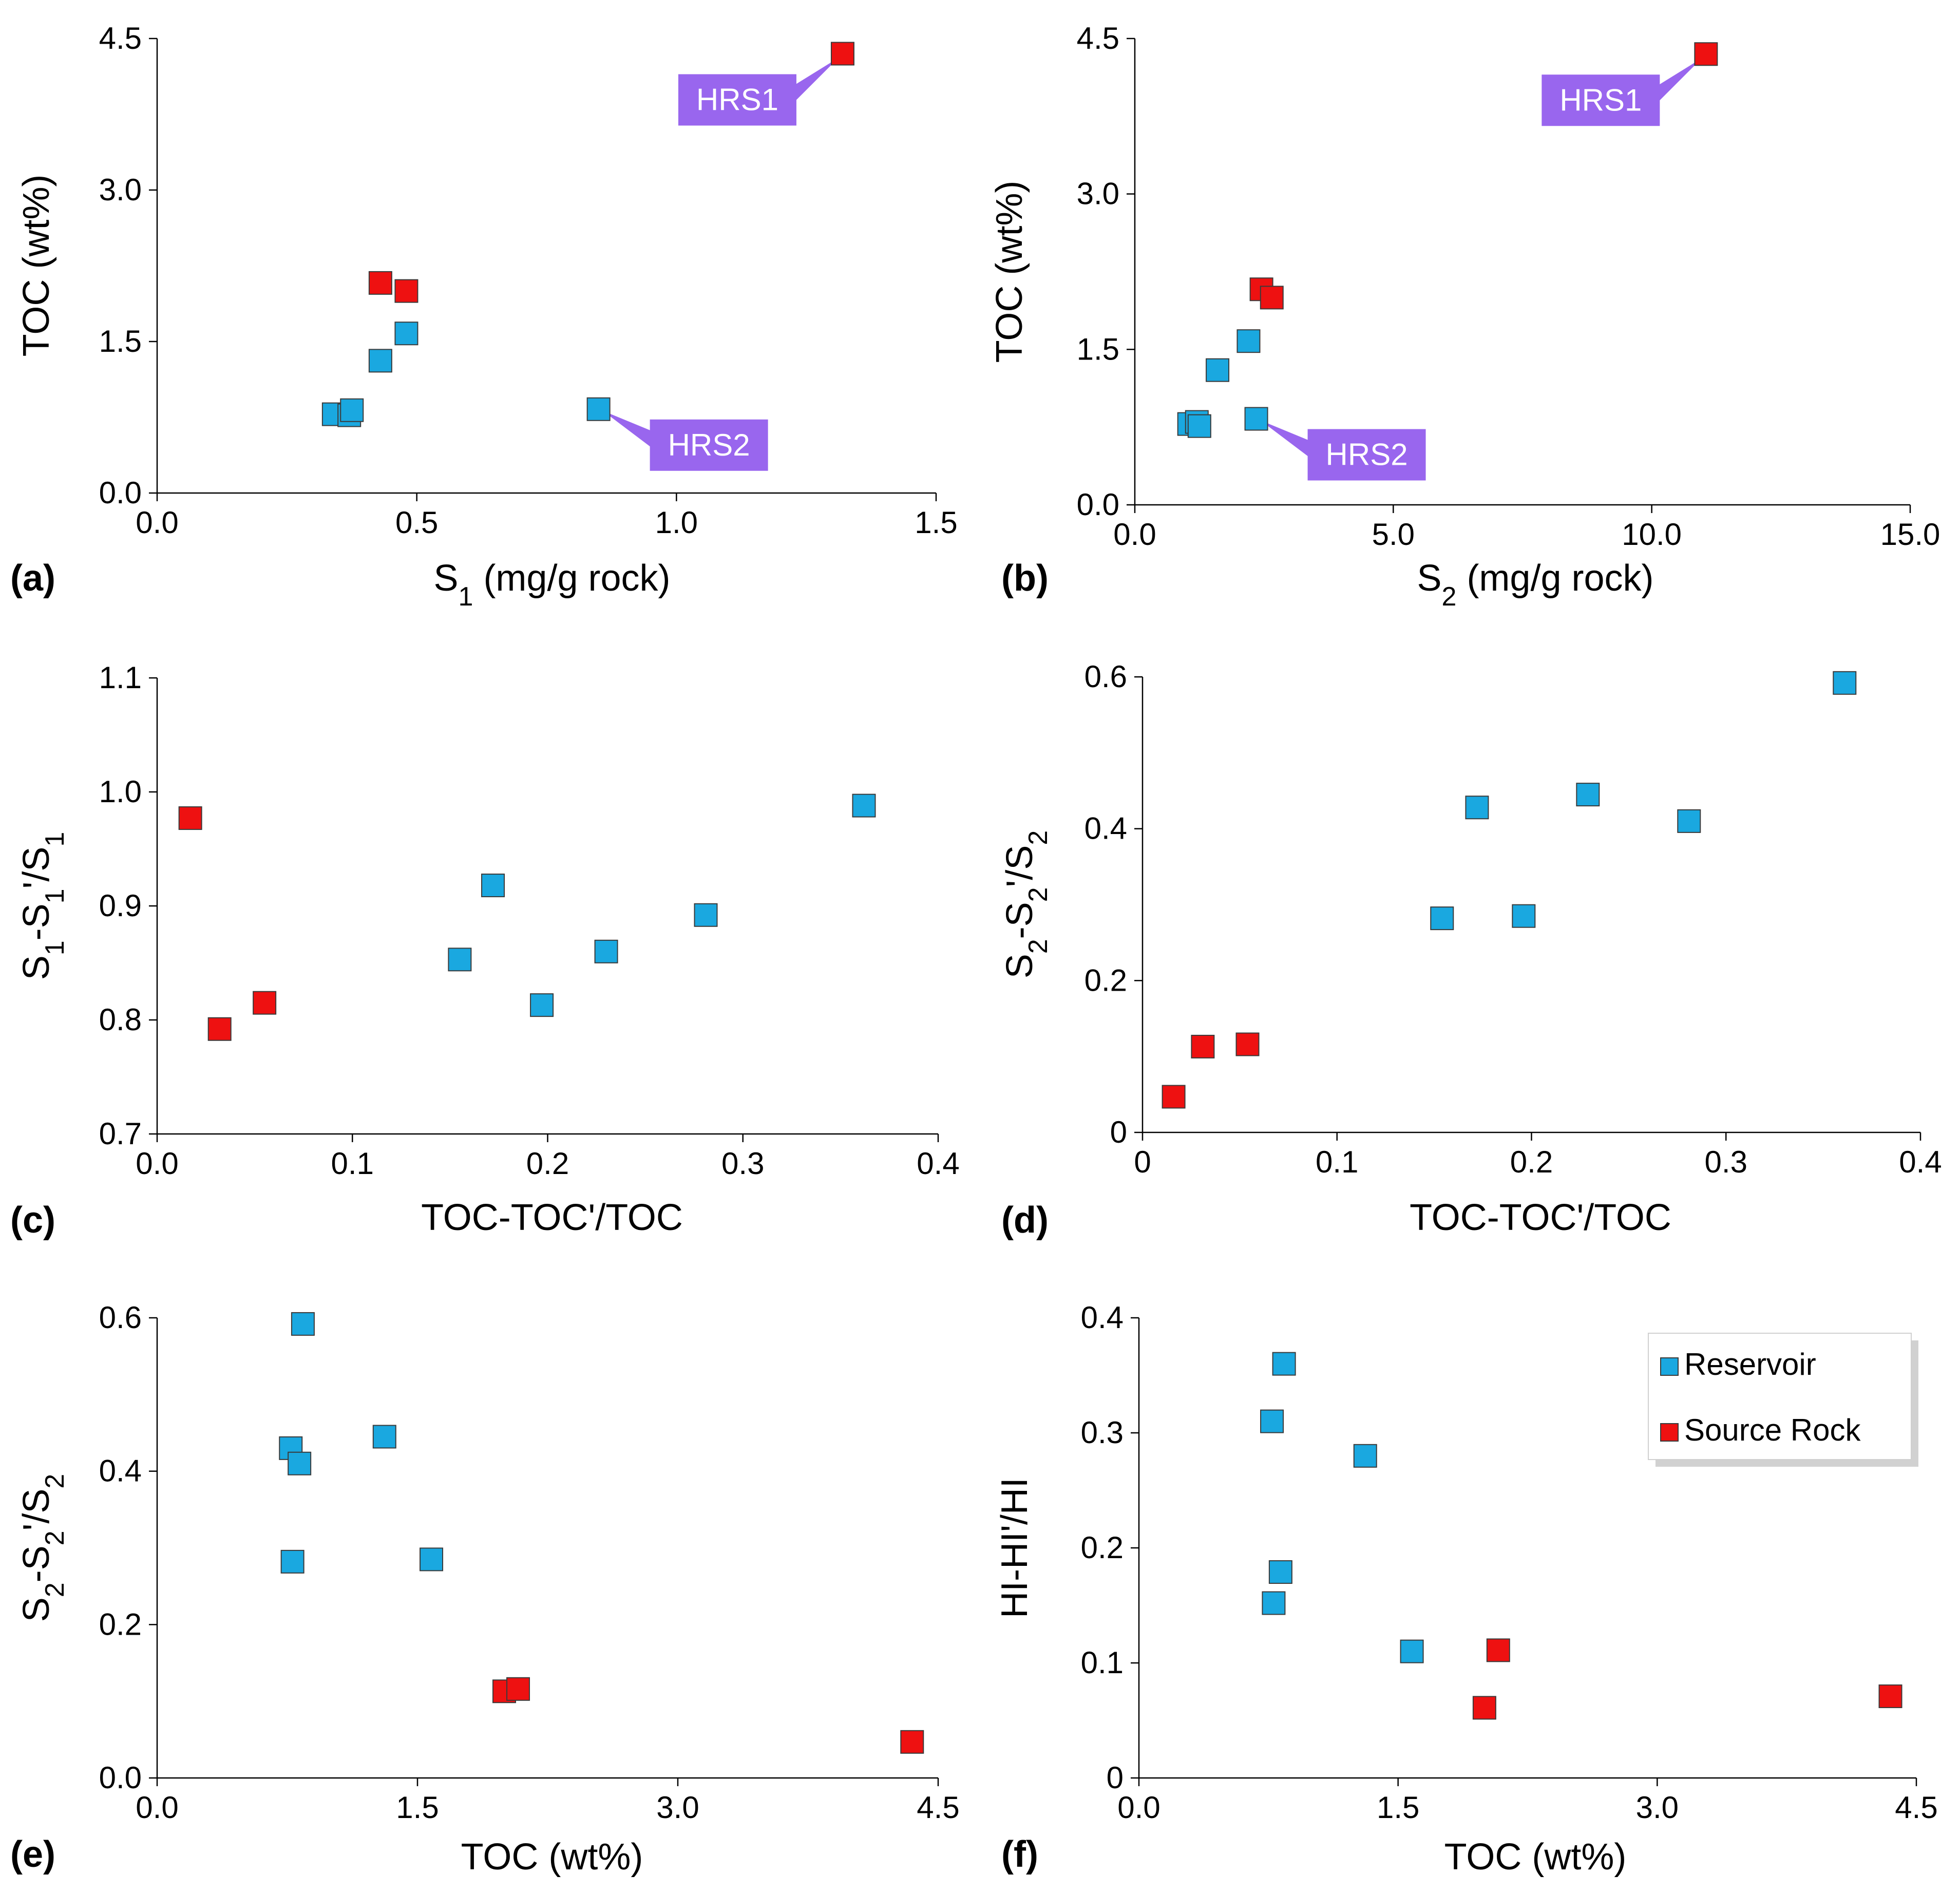 This screenshot has width=1960, height=1893. What do you see at coordinates (1726, 1162) in the screenshot?
I see `x-tick-label: 0.3` at bounding box center [1726, 1162].